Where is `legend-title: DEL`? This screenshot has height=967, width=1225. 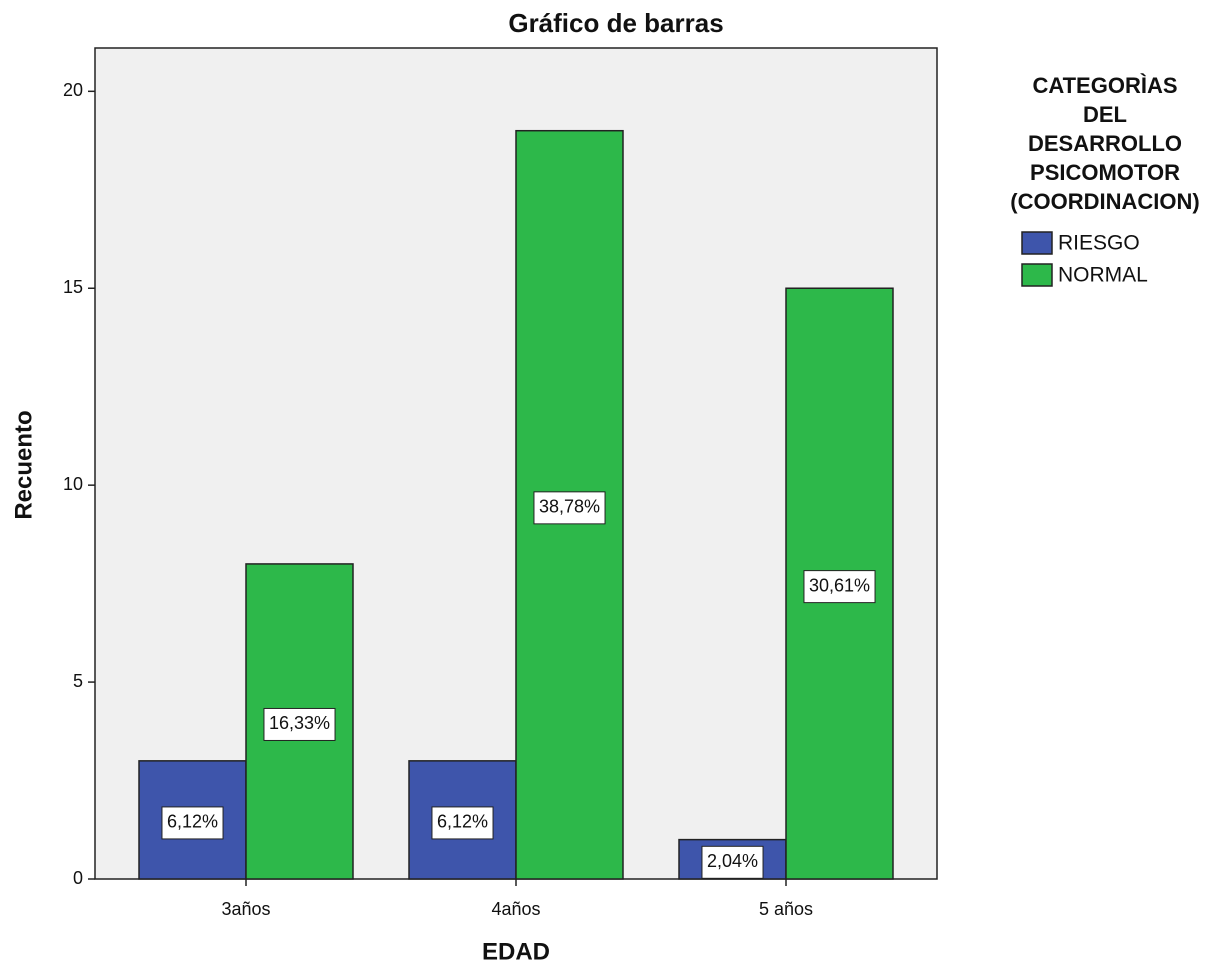 legend-title: DEL is located at coordinates (1105, 114).